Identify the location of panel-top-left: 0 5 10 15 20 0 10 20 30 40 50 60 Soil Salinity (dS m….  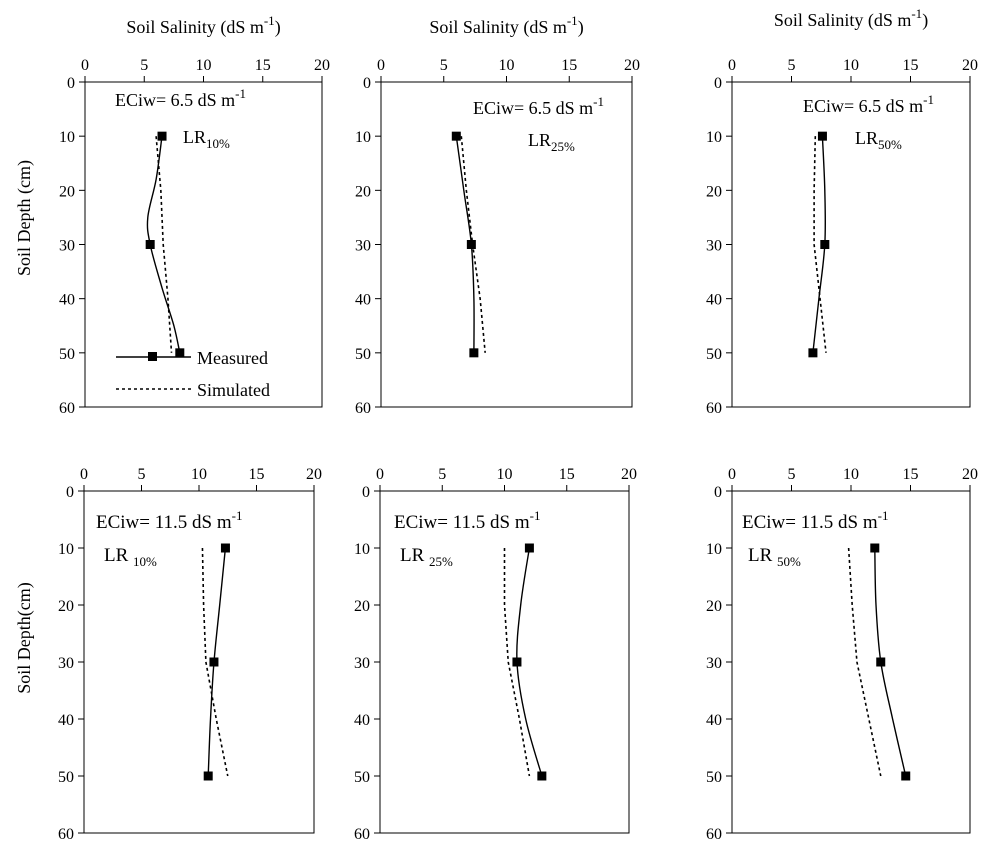
(194, 215).